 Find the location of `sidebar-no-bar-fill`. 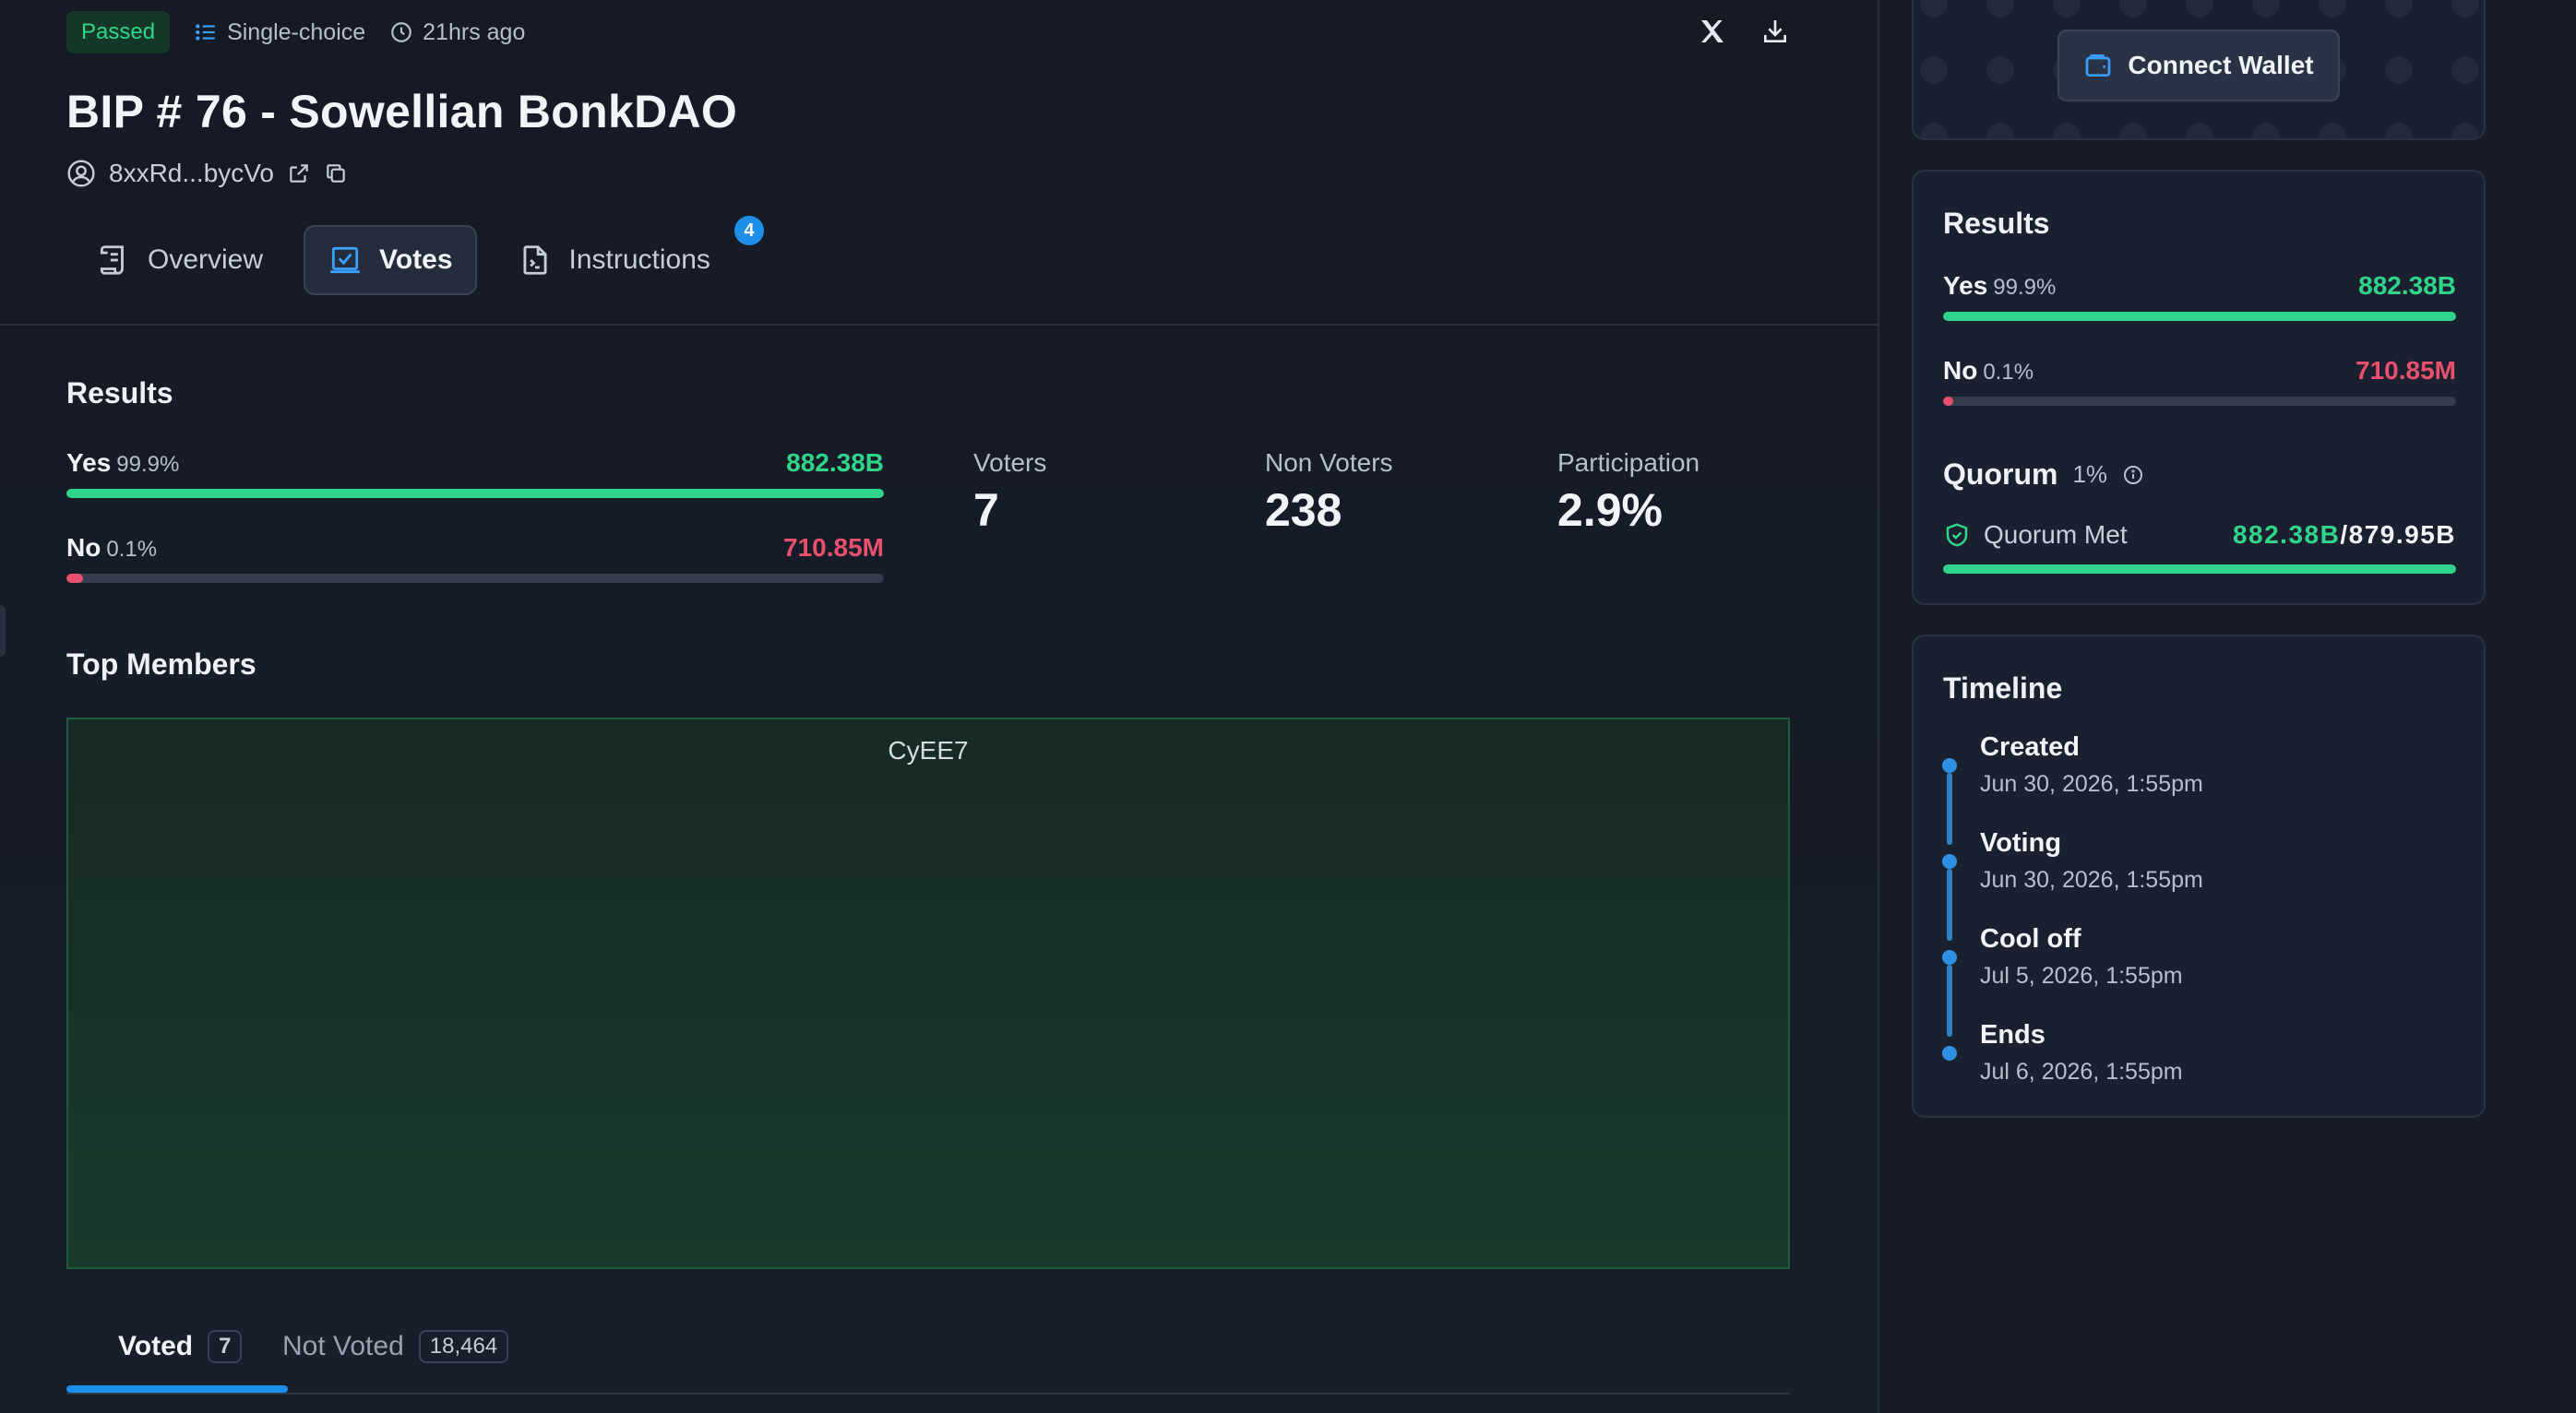

sidebar-no-bar-fill is located at coordinates (1948, 401).